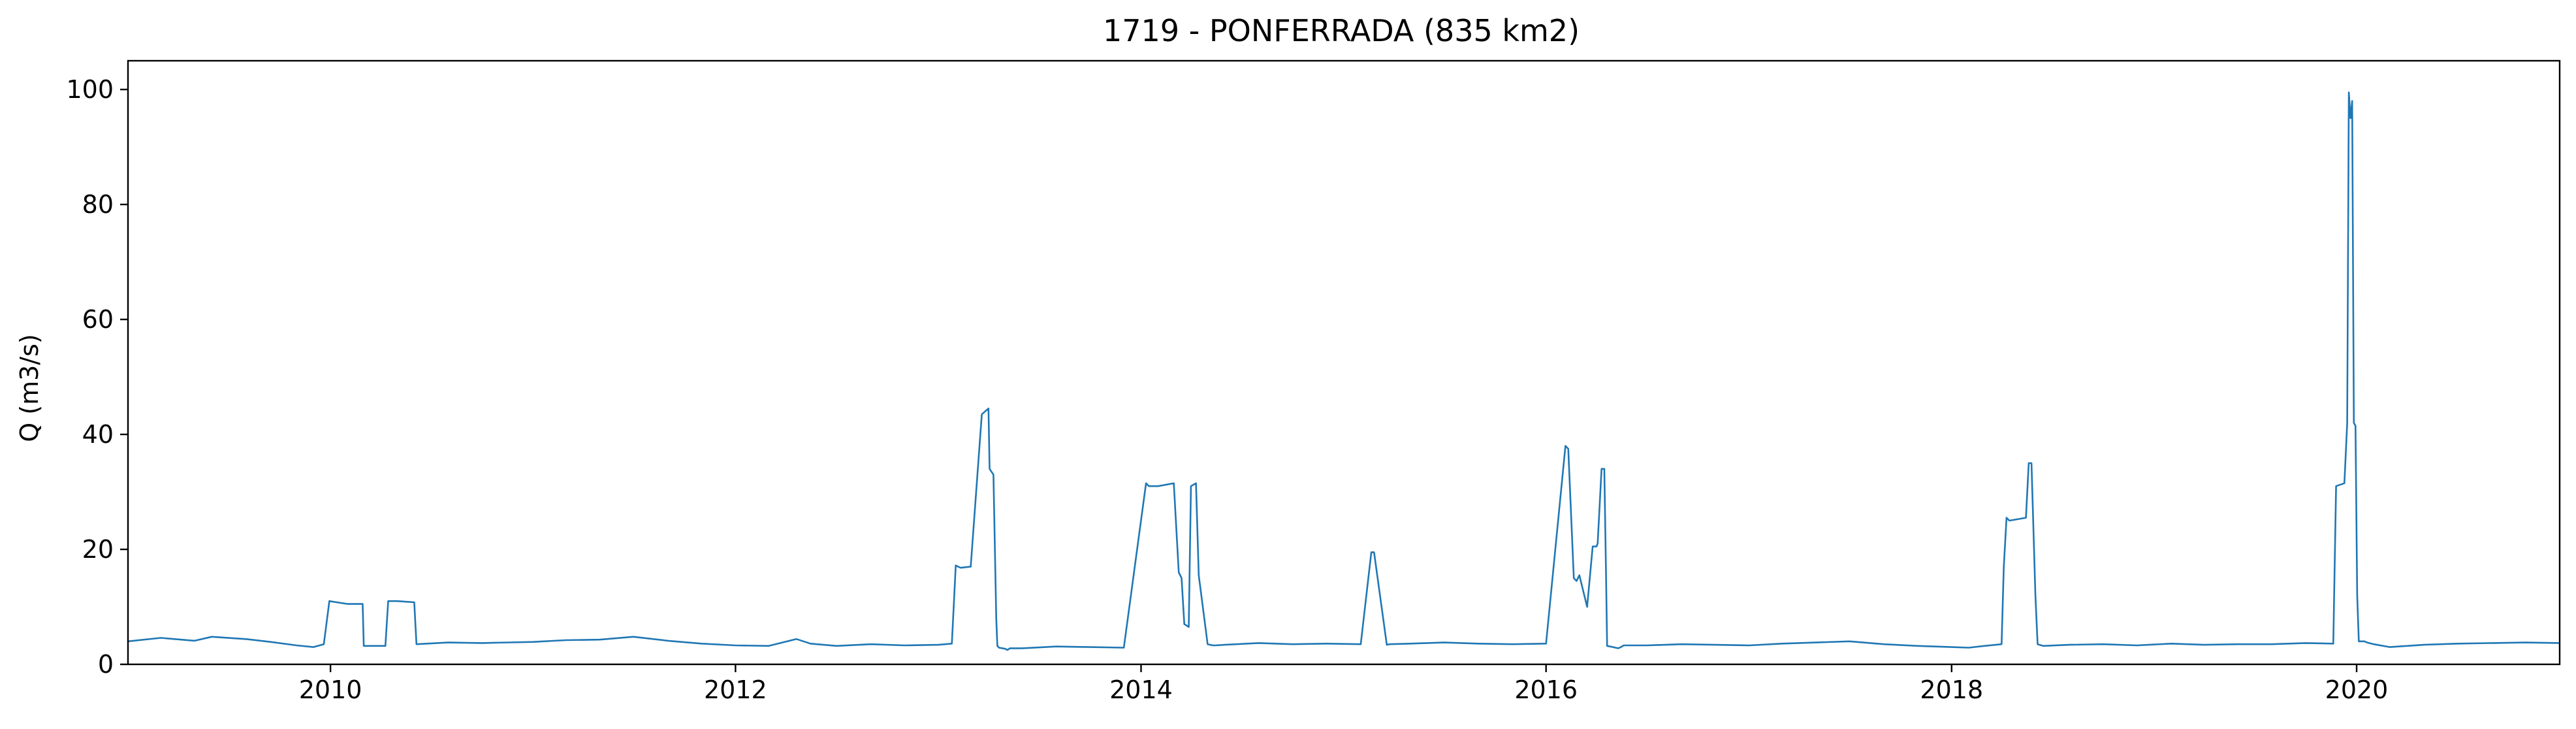 The height and width of the screenshot is (729, 2576). I want to click on y-tick-label: 80, so click(98, 204).